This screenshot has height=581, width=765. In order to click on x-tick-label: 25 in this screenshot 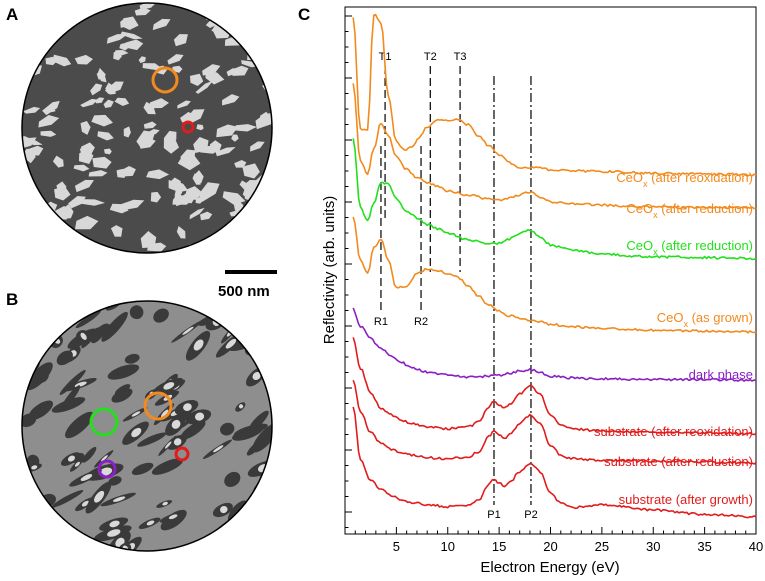, I will do `click(602, 546)`.